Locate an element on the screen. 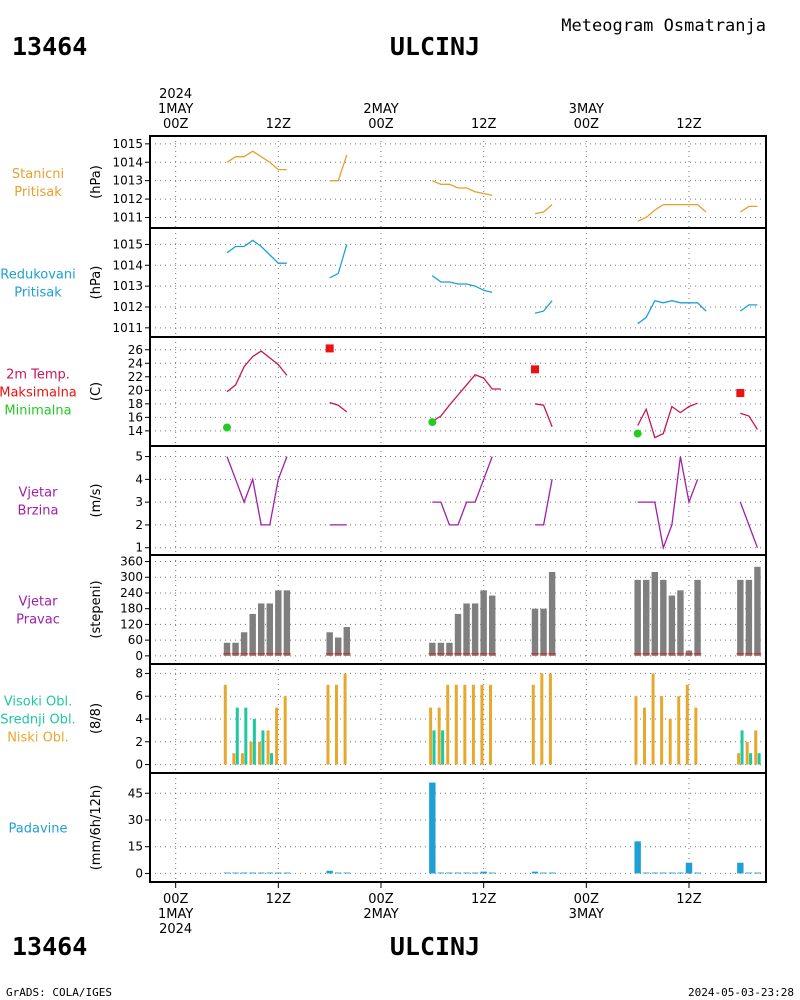 Image resolution: width=800 pixels, height=1000 pixels. footer-source: GrADS: COLA/IGES is located at coordinates (59, 992).